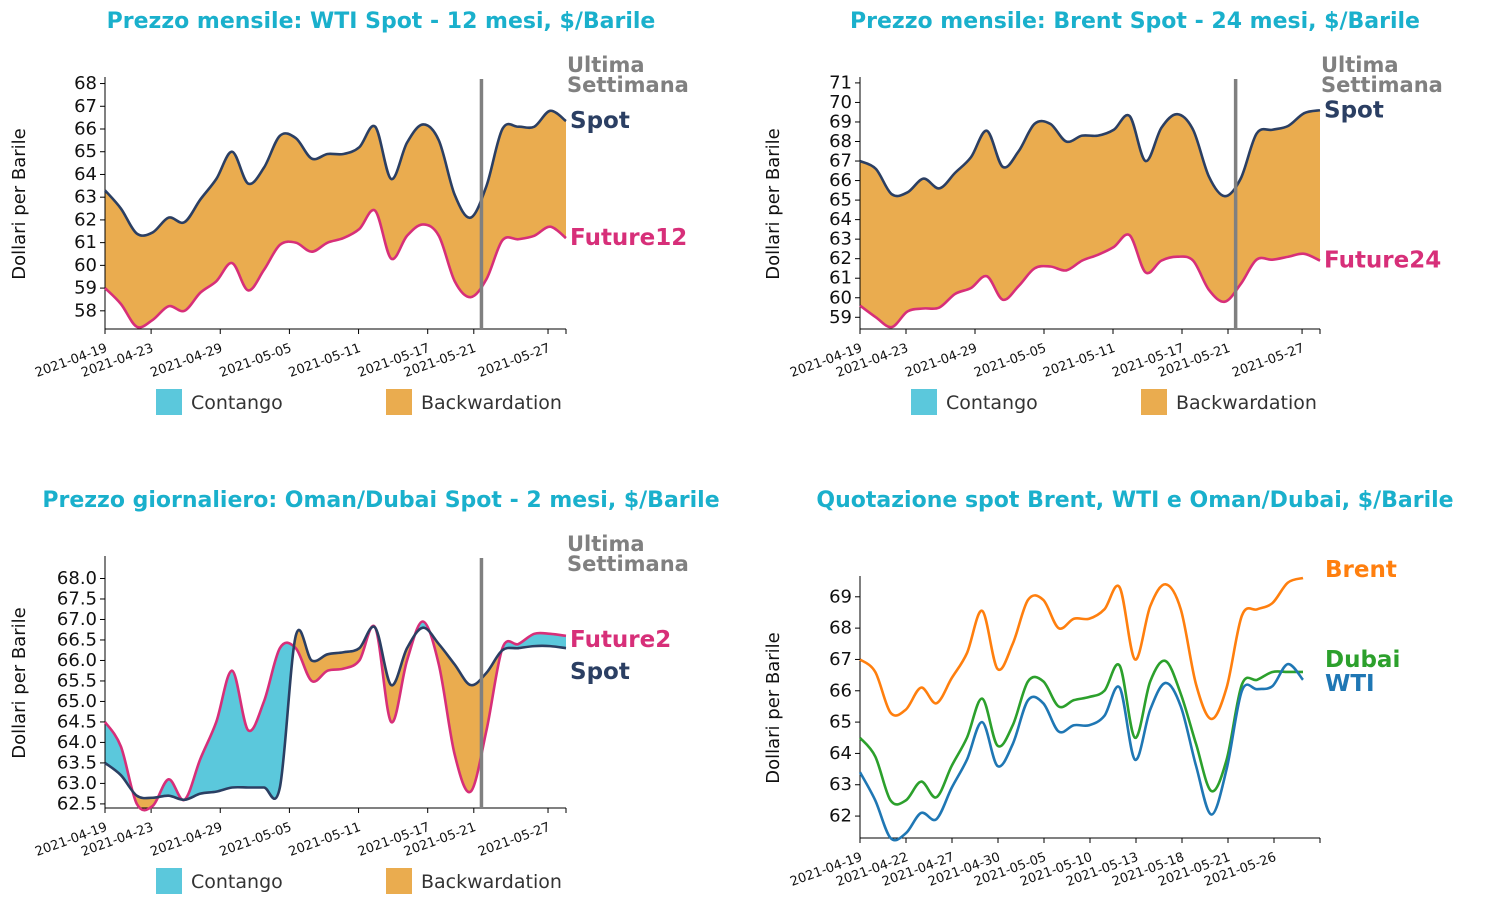 The width and height of the screenshot is (1510, 915). I want to click on y-tick-label: 62.5, so click(77, 803).